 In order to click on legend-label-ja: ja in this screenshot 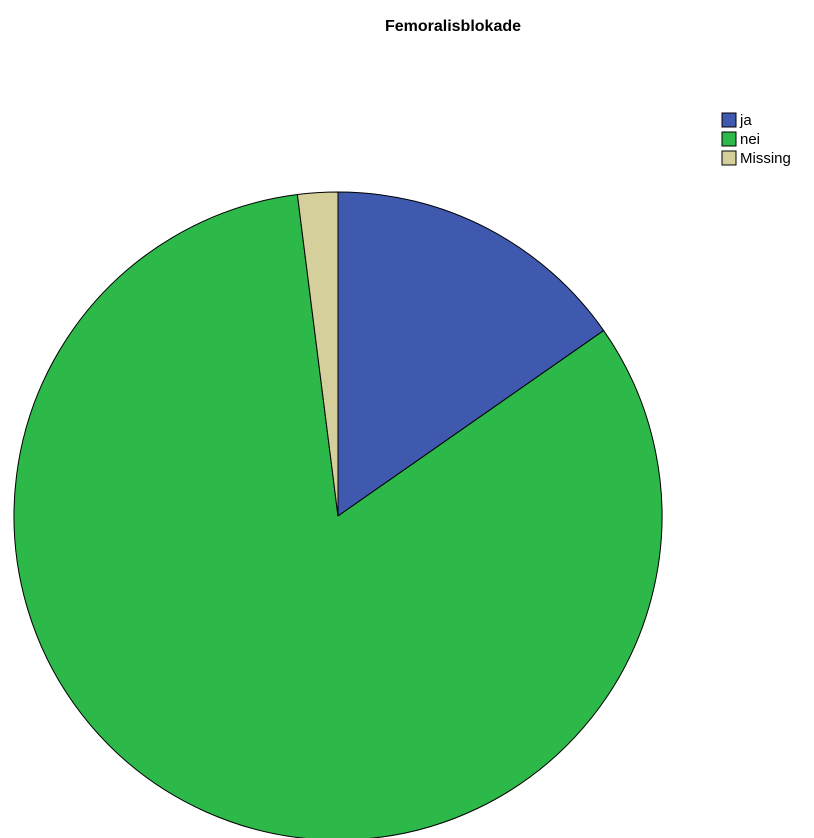, I will do `click(745, 120)`.